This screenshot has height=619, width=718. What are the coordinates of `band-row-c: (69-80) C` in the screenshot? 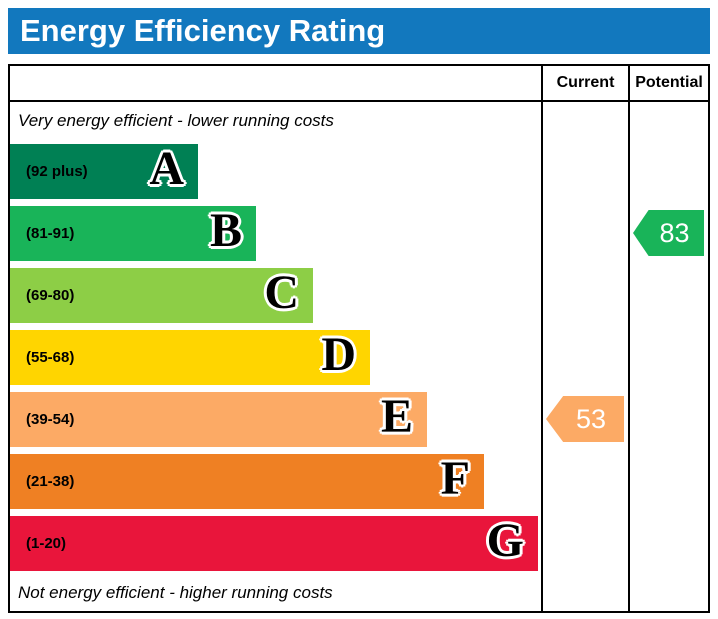 It's located at (275, 295).